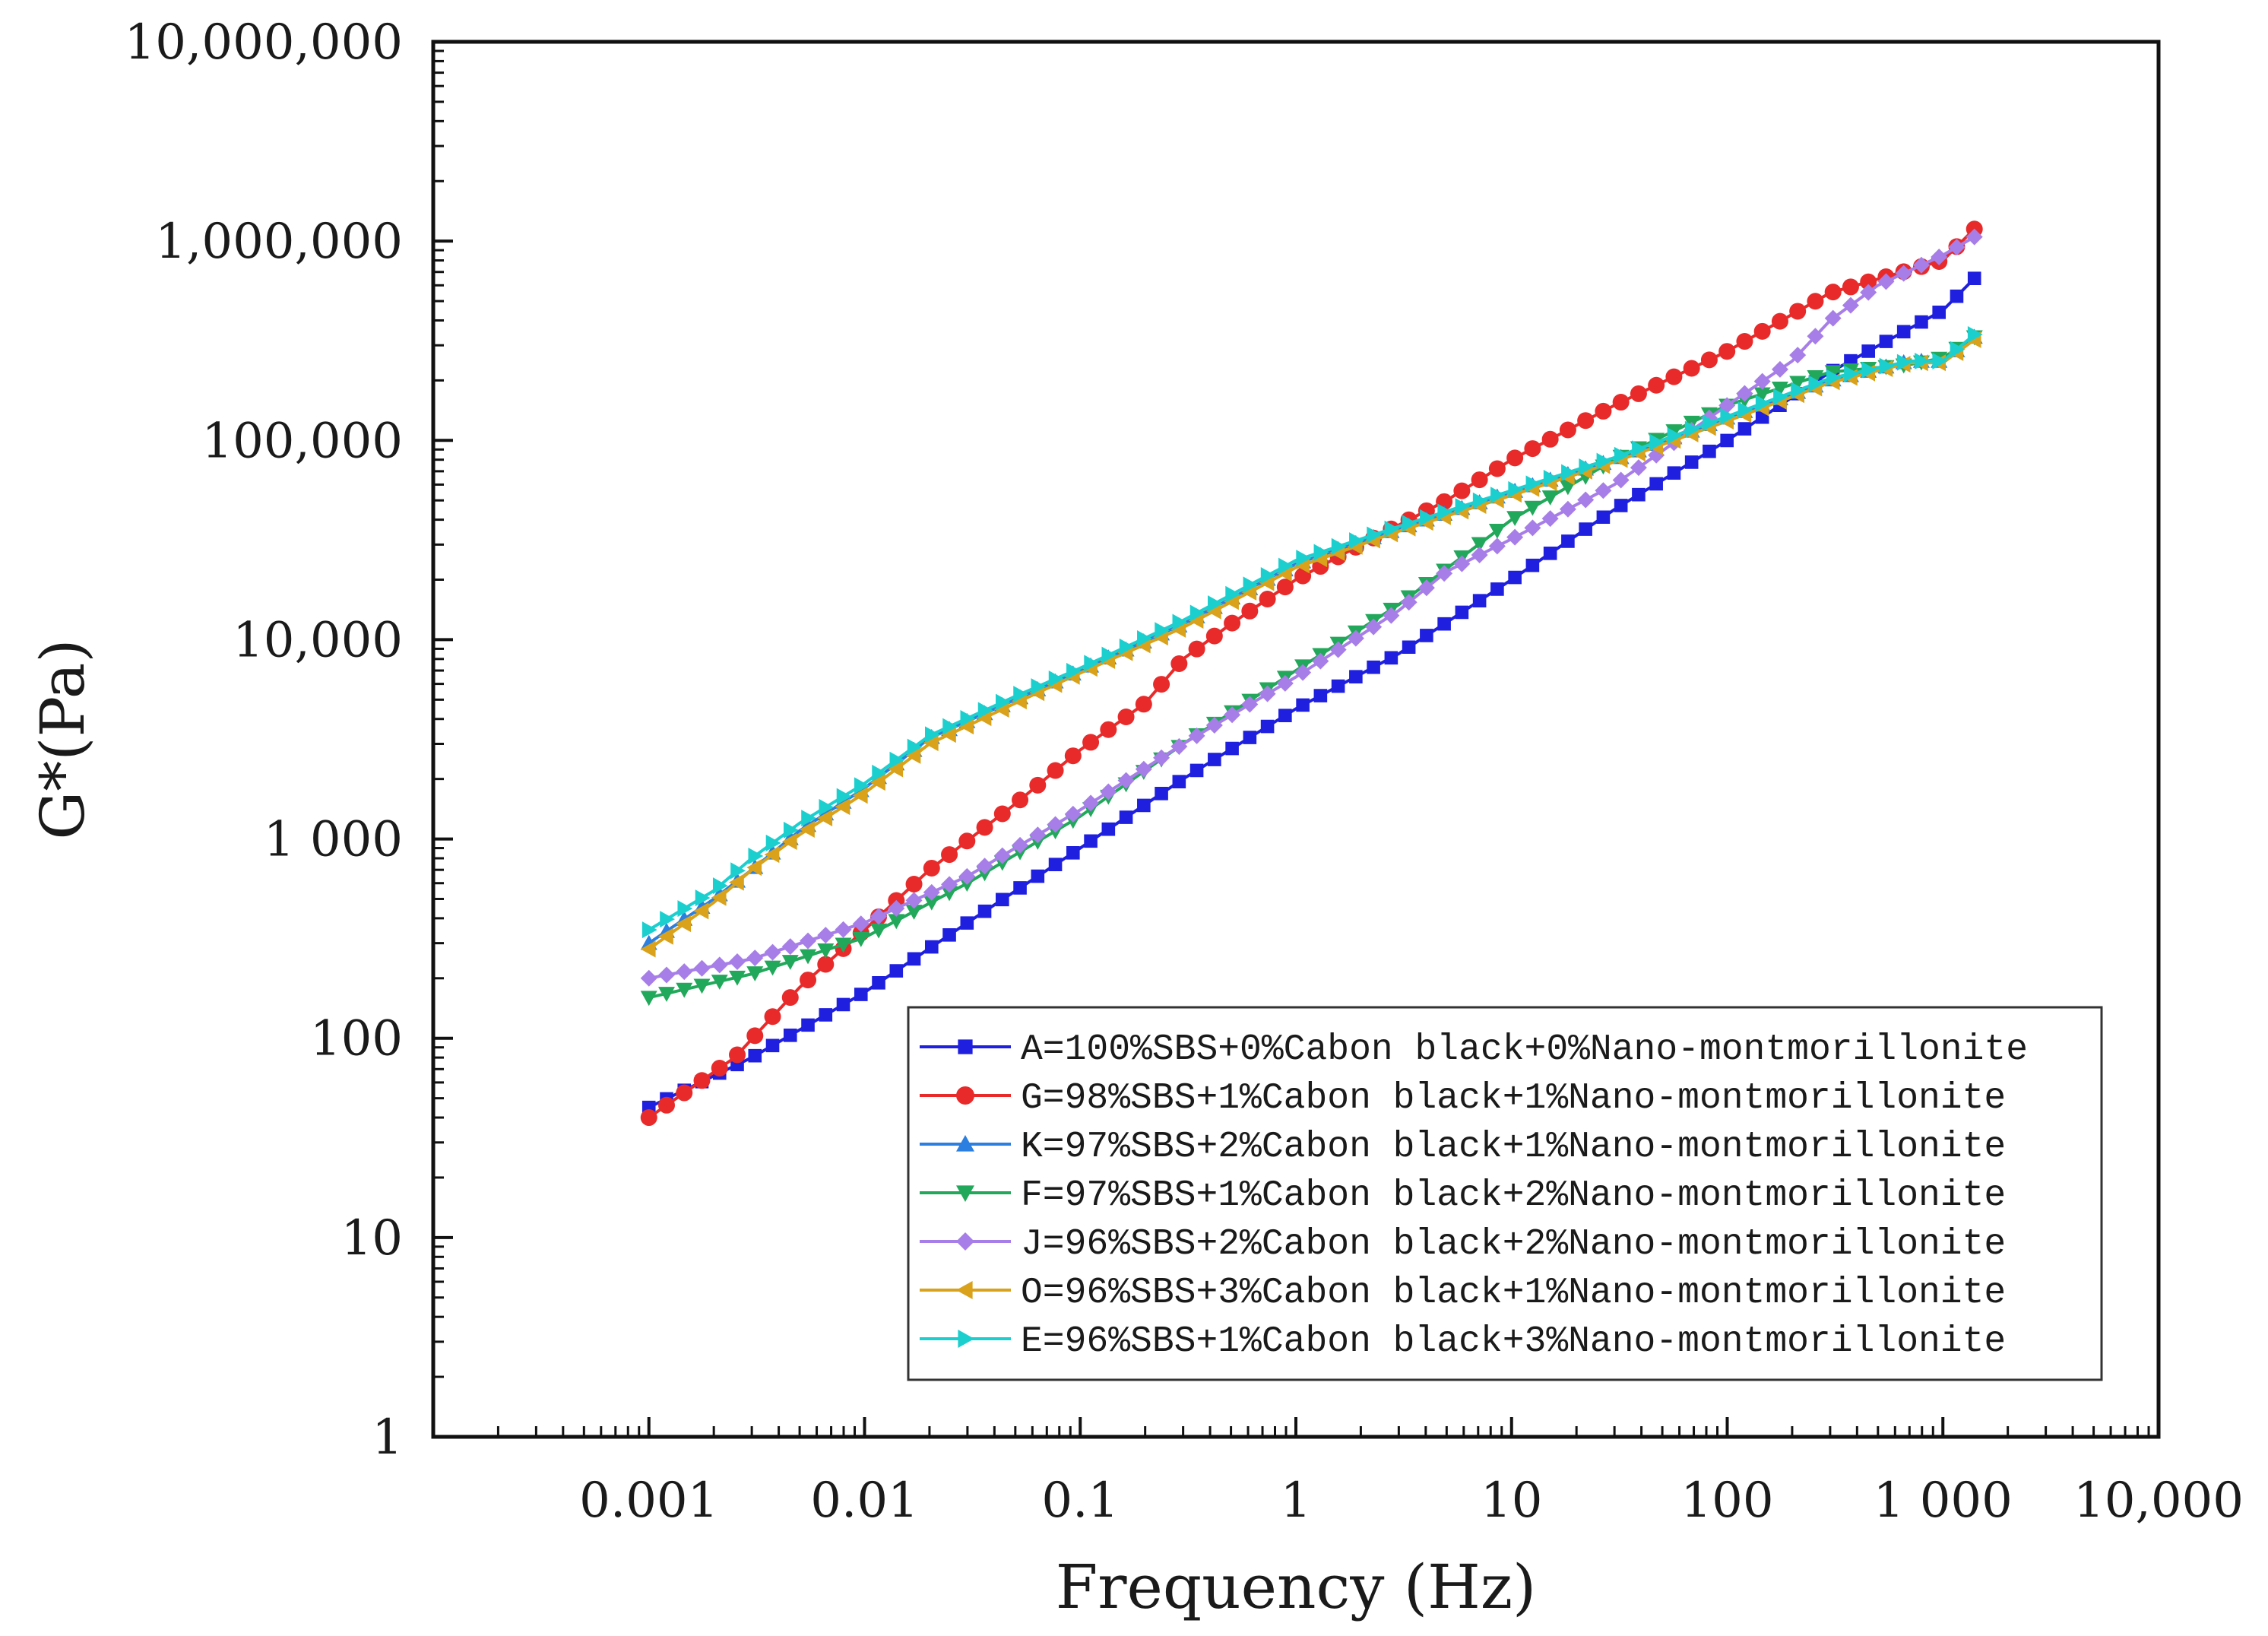  Describe the element at coordinates (318, 640) in the screenshot. I see `y-tick-label: 10,000` at that location.